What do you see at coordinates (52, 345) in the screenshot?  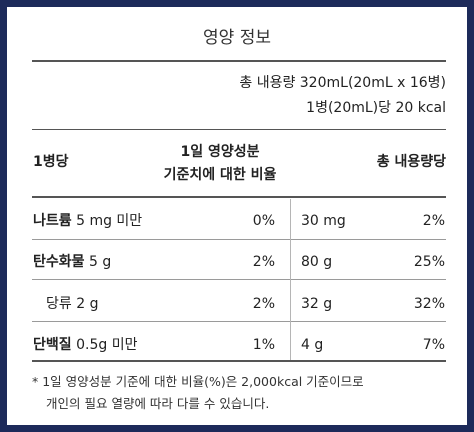 I see `nutrient-name: 단백질` at bounding box center [52, 345].